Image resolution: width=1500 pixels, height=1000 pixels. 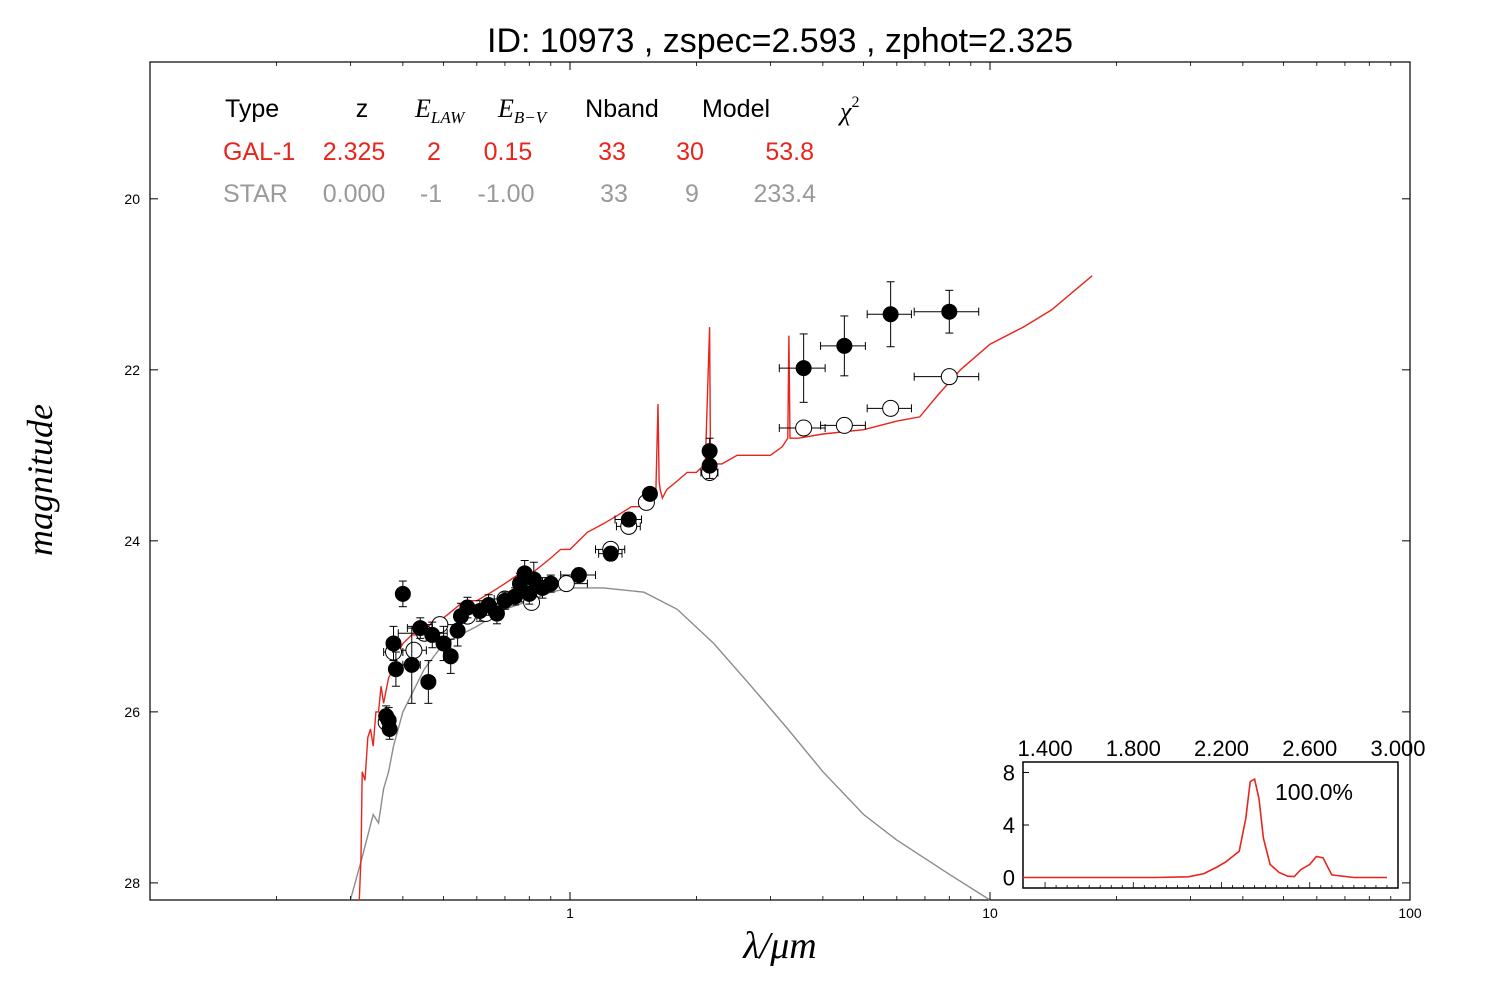 I want to click on inset-top-tick-label: 1.800, so click(x=1133, y=748).